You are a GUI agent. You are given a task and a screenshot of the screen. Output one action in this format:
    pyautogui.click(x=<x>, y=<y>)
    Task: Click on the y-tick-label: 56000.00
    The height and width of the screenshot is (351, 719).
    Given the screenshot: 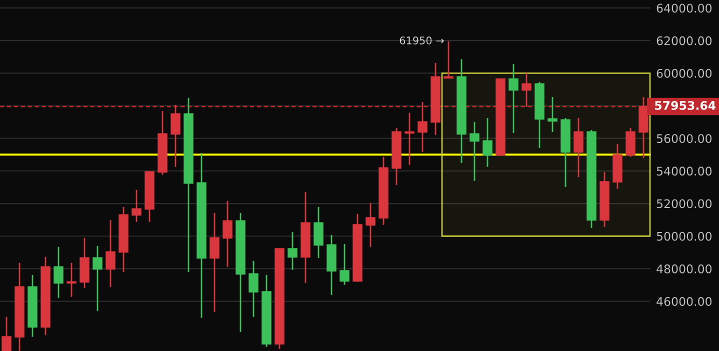 What is the action you would take?
    pyautogui.click(x=684, y=138)
    